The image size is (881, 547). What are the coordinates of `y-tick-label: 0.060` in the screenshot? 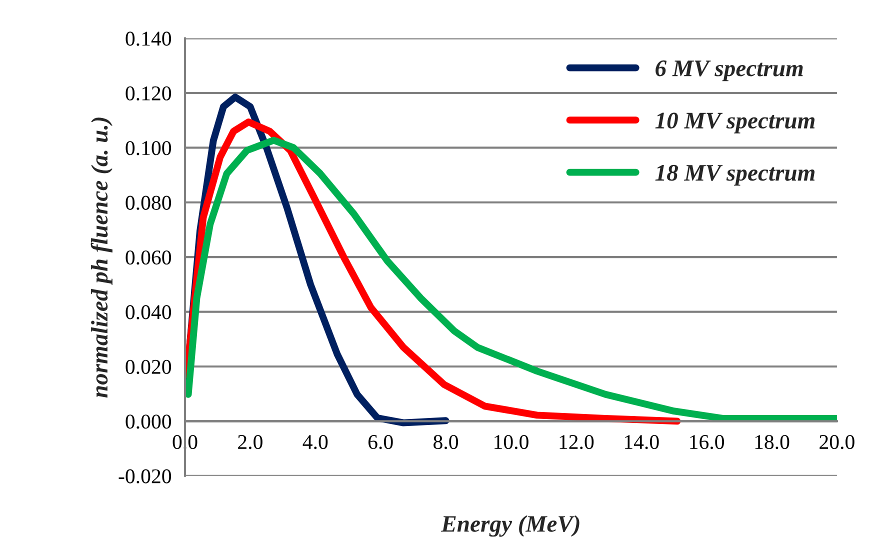 It's located at (149, 257).